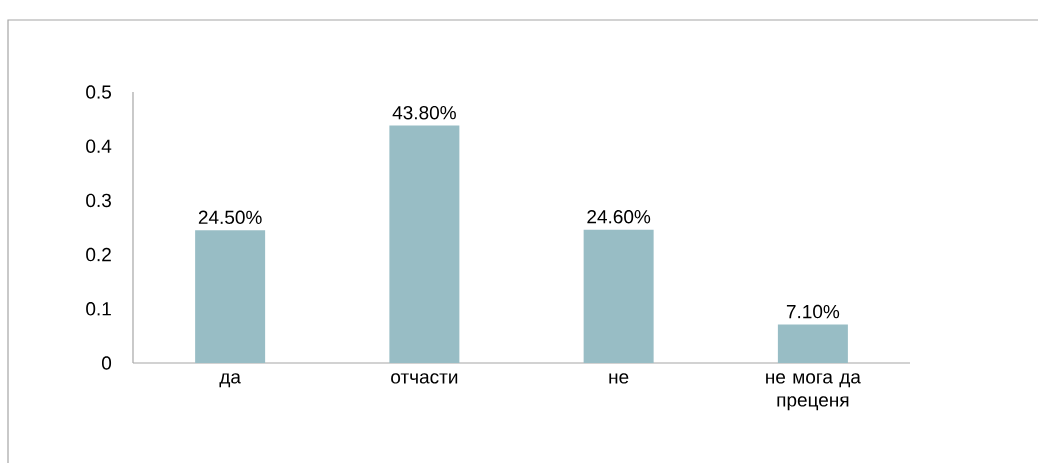  What do you see at coordinates (98, 200) in the screenshot?
I see `y-tick-label: 0.3` at bounding box center [98, 200].